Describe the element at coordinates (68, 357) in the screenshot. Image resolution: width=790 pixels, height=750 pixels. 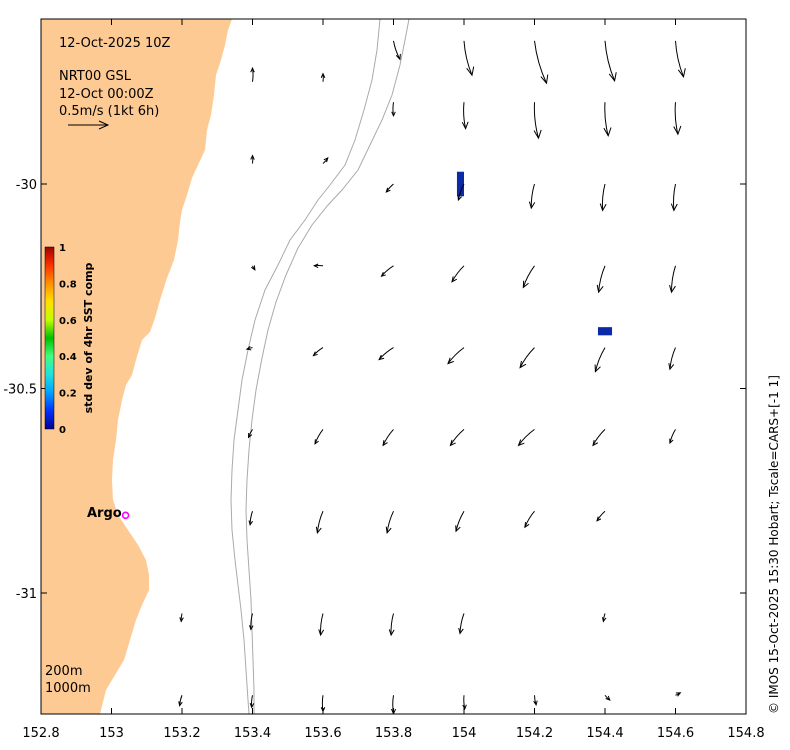
I see `colorbar-tick-label: 0.4` at that location.